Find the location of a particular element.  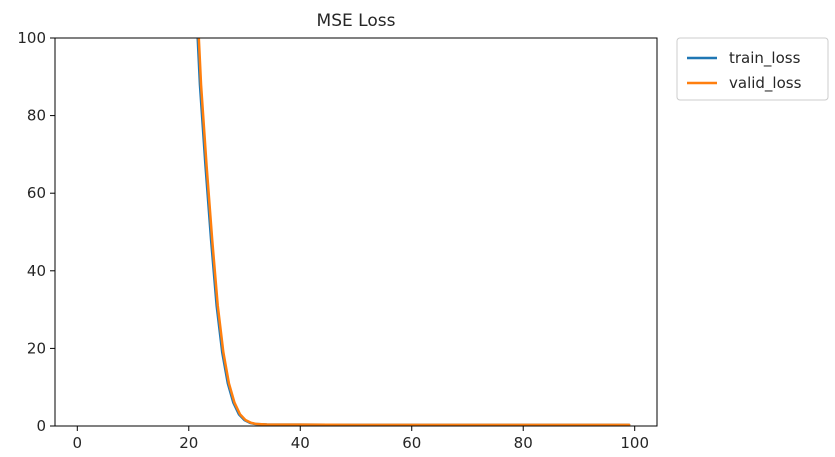

y-tick-label: 60 is located at coordinates (36, 193).